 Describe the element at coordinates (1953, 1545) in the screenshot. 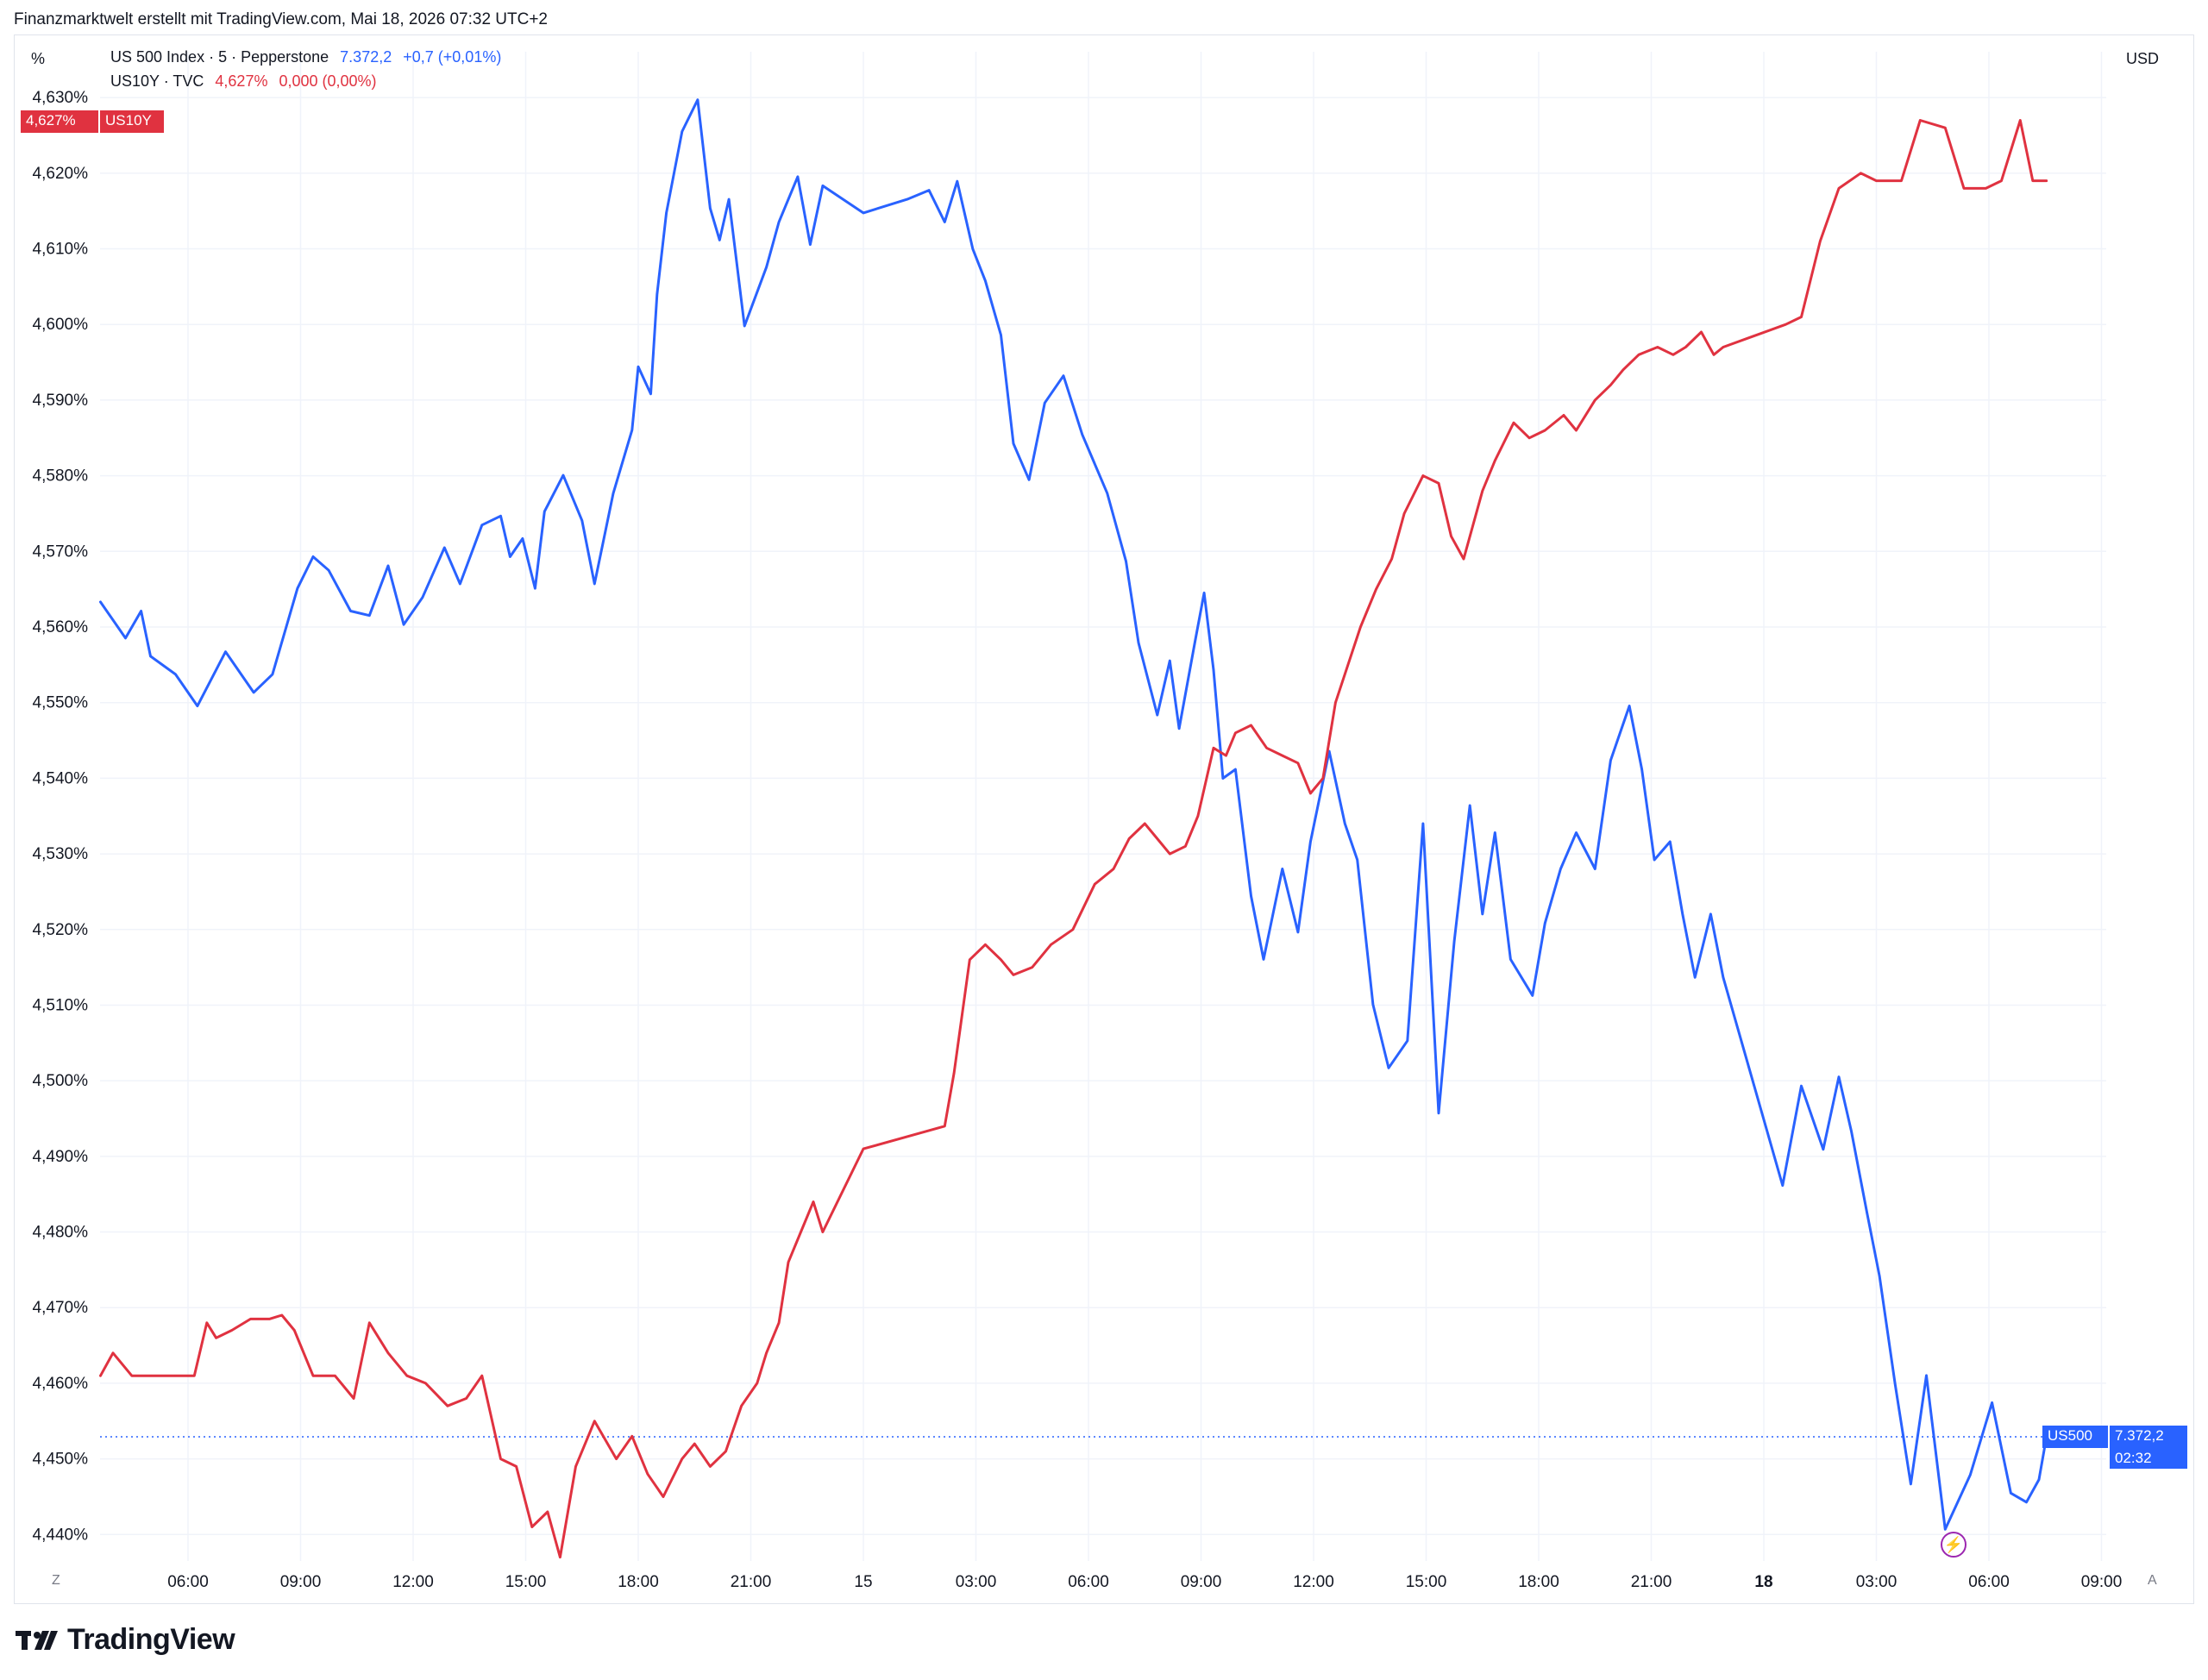

I see `lightning-icon: ⚡` at that location.